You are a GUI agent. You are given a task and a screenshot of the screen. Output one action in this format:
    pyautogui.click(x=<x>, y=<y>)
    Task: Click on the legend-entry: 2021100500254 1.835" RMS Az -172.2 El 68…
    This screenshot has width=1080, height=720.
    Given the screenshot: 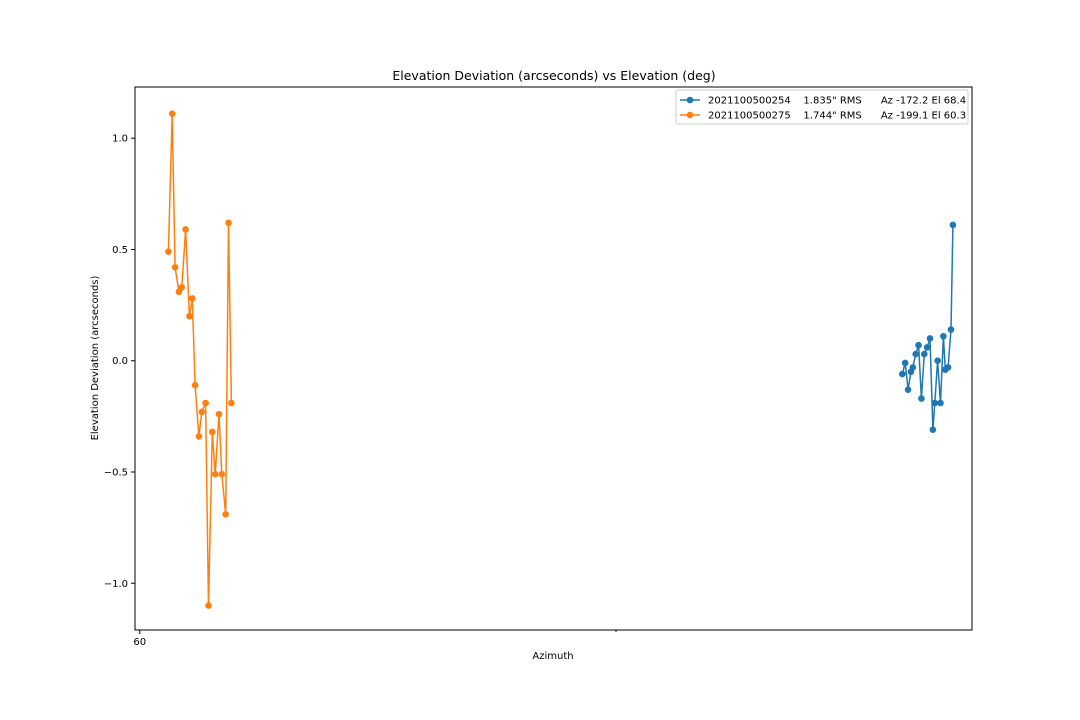 What is the action you would take?
    pyautogui.click(x=823, y=101)
    